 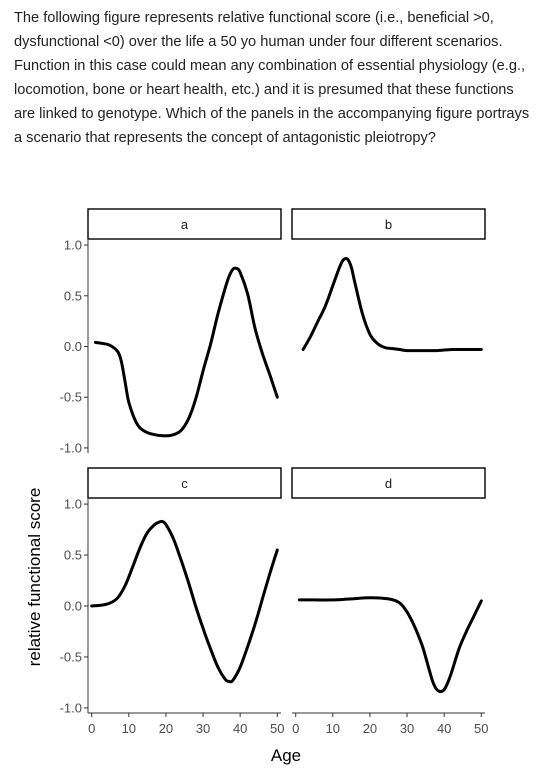 What do you see at coordinates (286, 755) in the screenshot?
I see `x-axis-title: Age` at bounding box center [286, 755].